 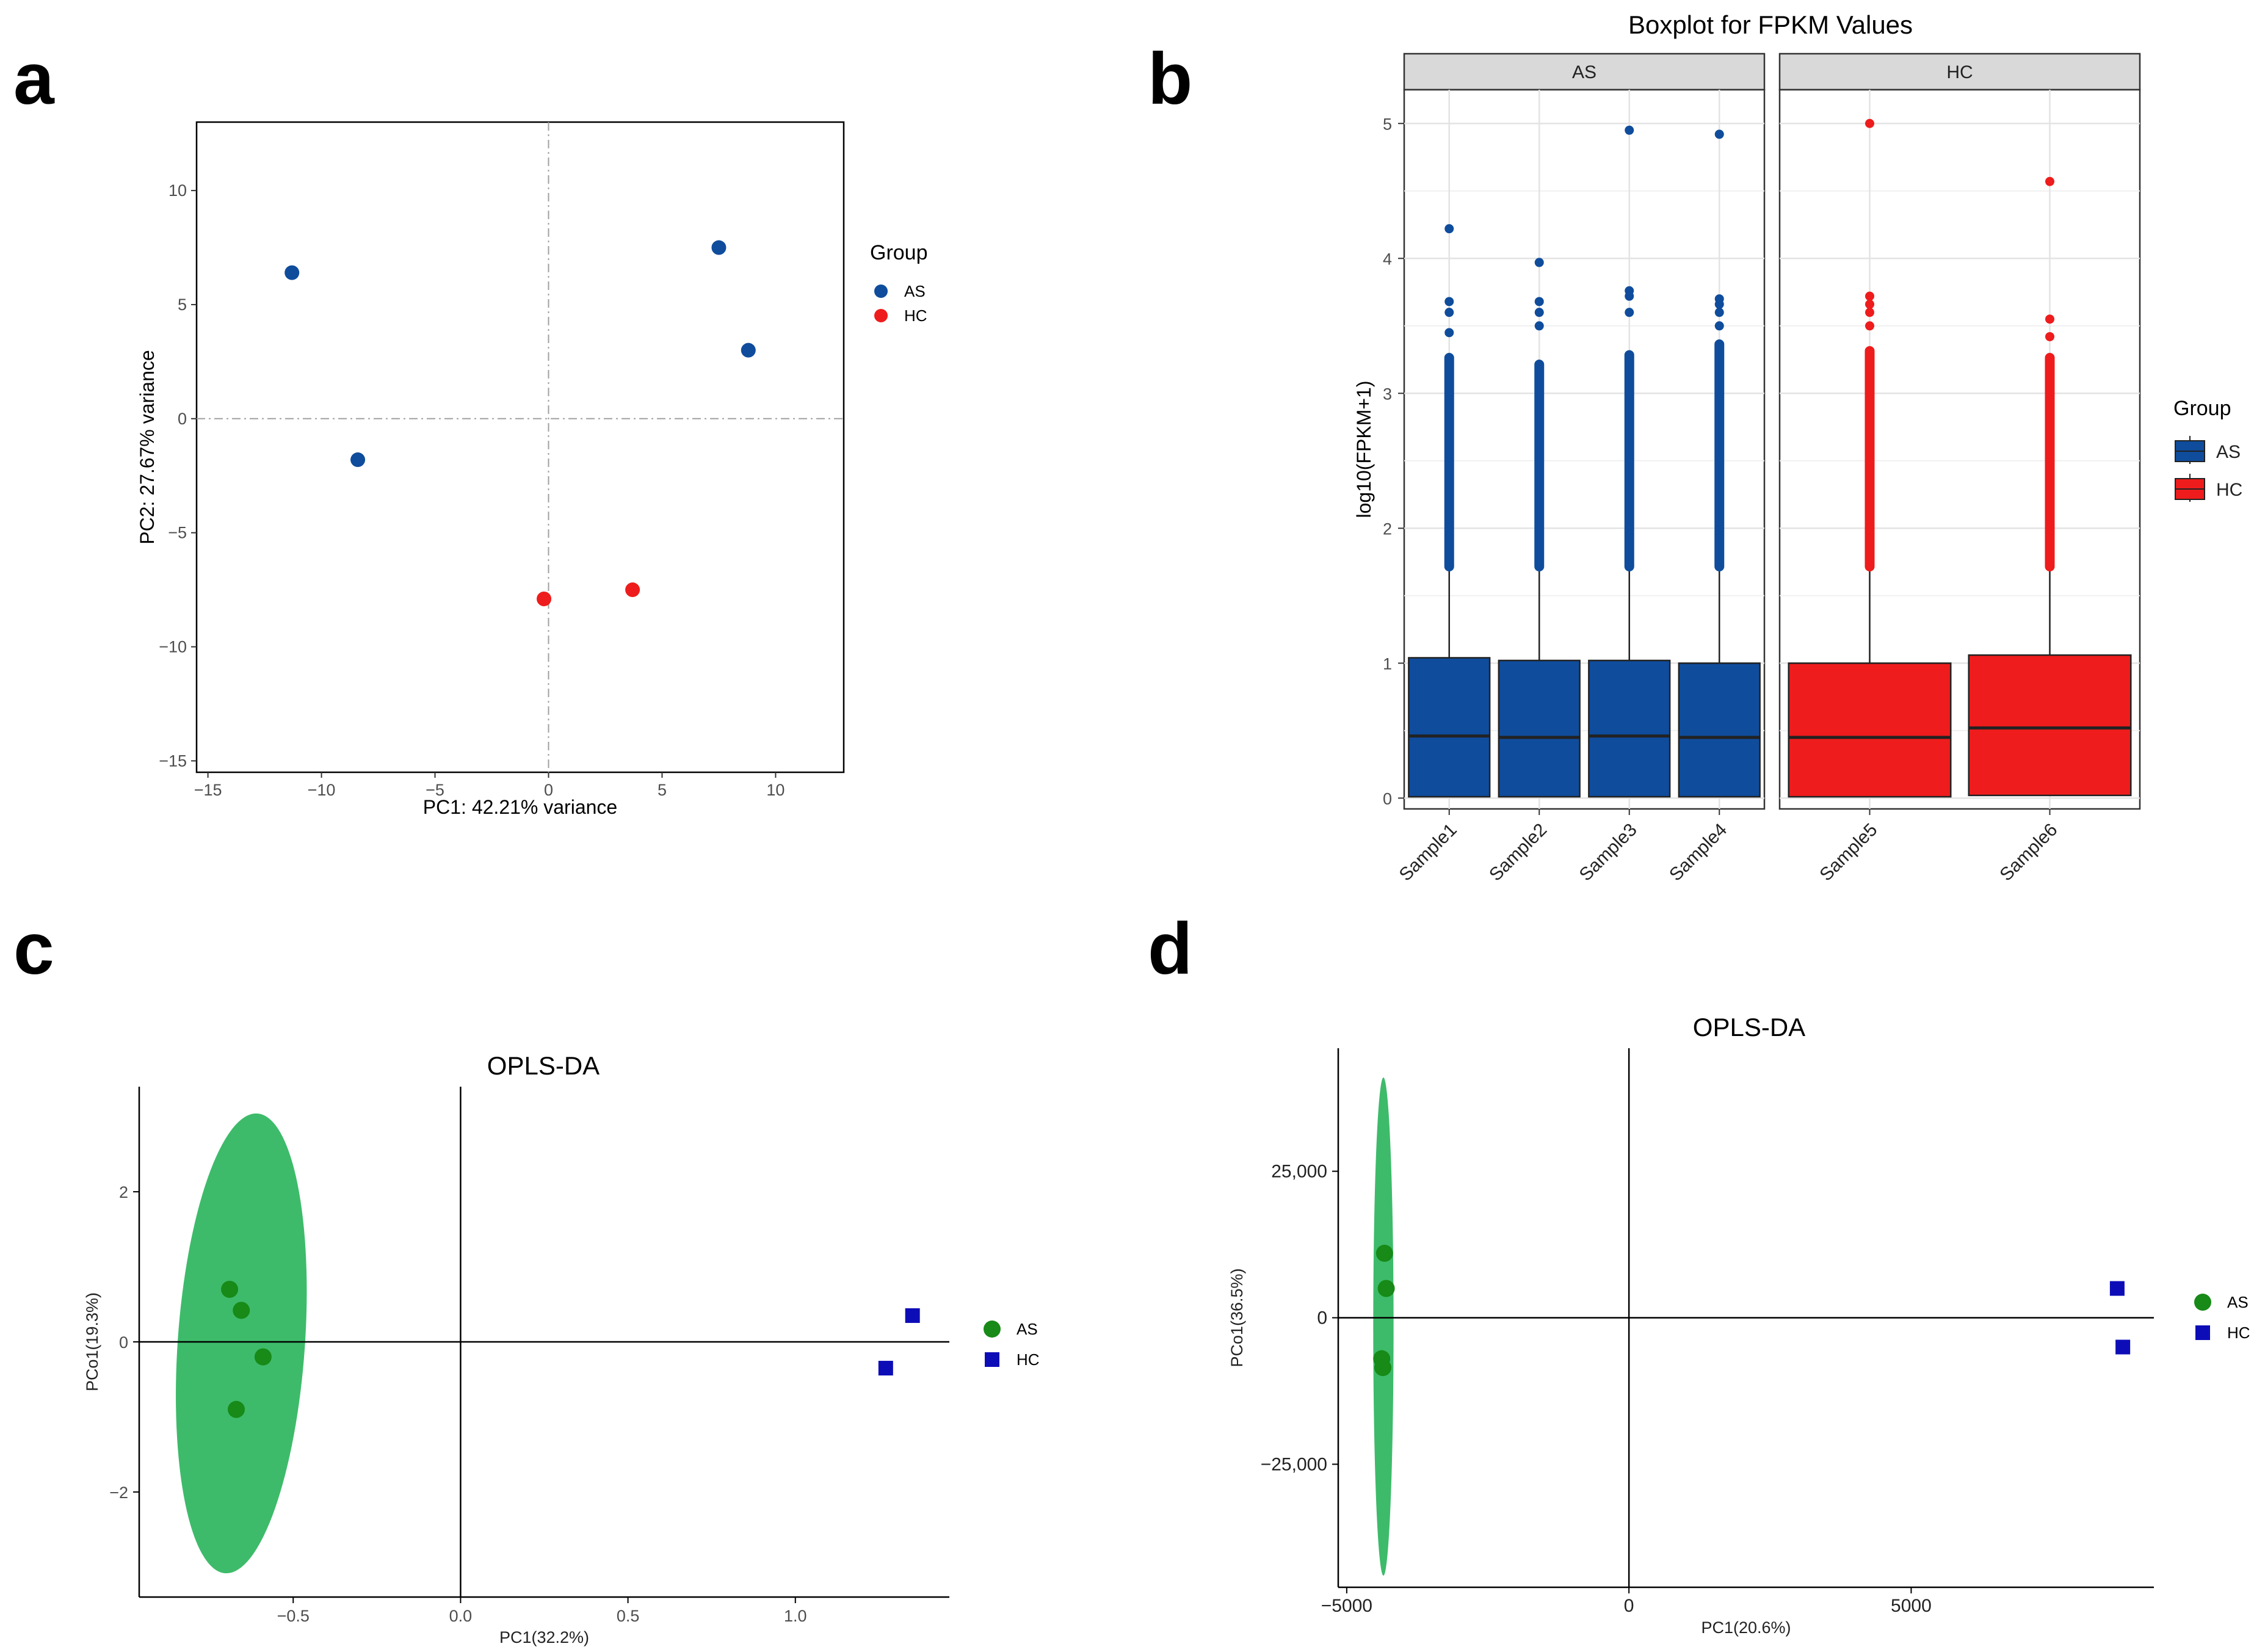 I want to click on y-tick-label: −5, so click(x=177, y=533).